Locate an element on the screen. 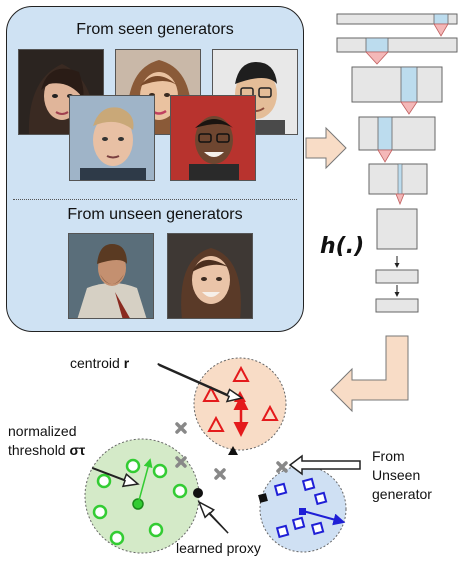  red-triangle-samples is located at coordinates (240, 398).